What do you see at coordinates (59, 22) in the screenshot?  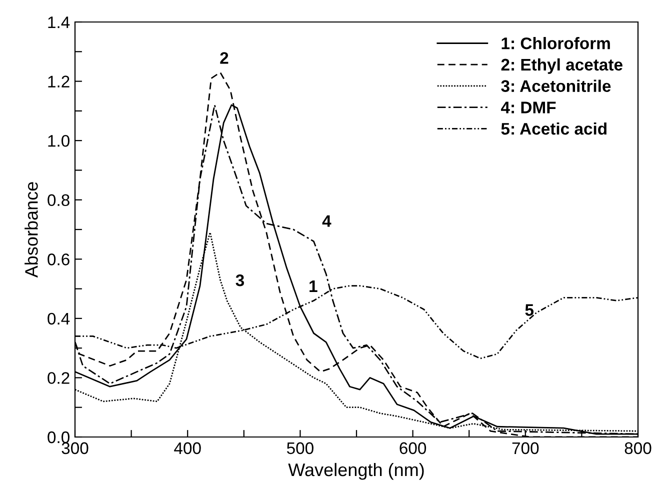 I see `y-tick-label: 1.4` at bounding box center [59, 22].